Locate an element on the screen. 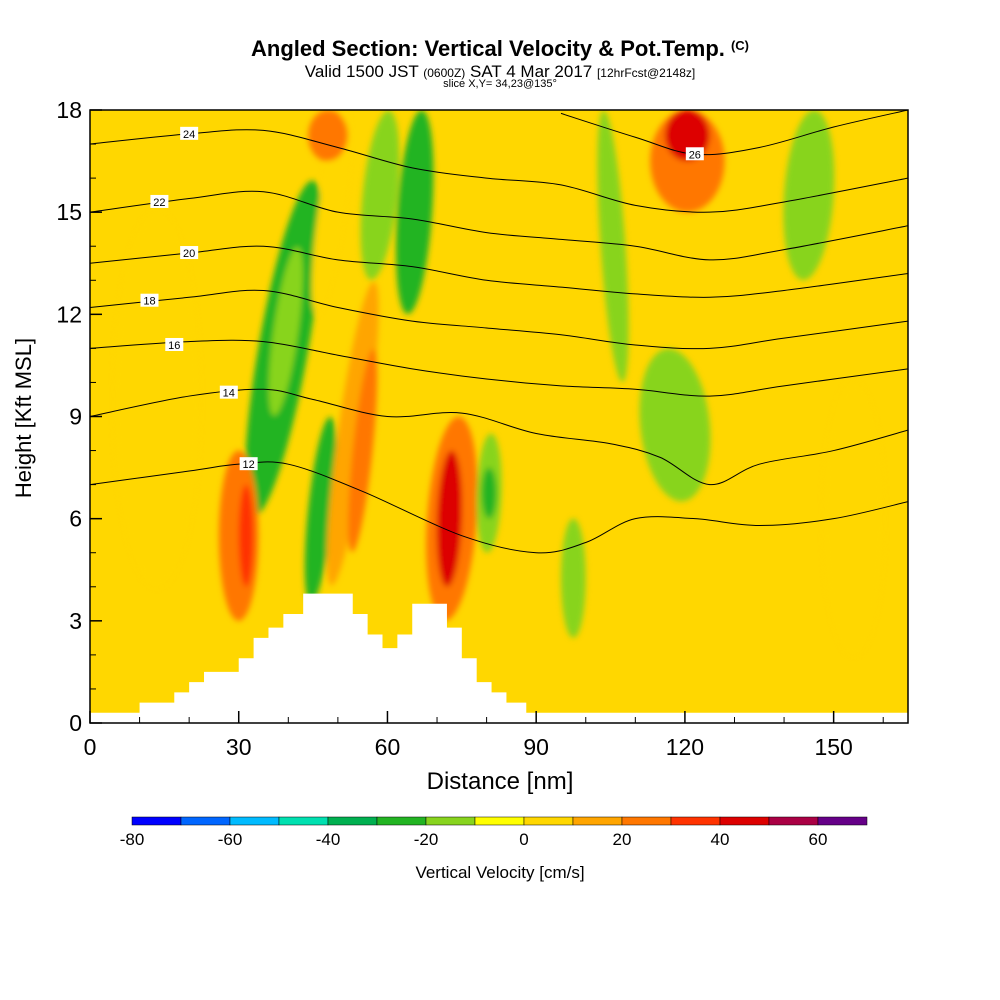 The height and width of the screenshot is (1000, 1000). colorbar-tick--40: -40 is located at coordinates (328, 839).